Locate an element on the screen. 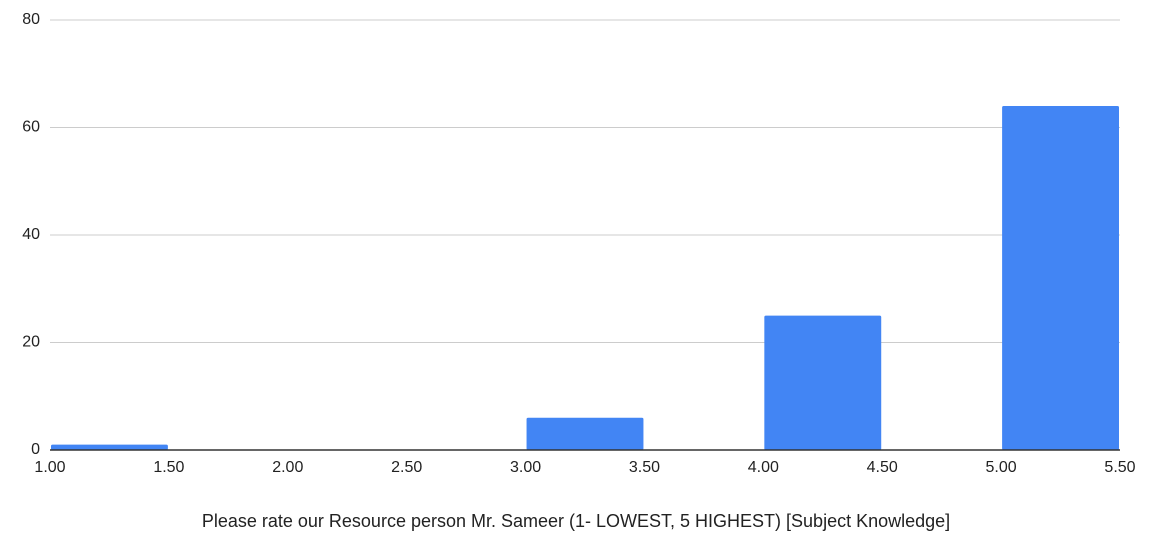  y-tick-label: 60 is located at coordinates (31, 127).